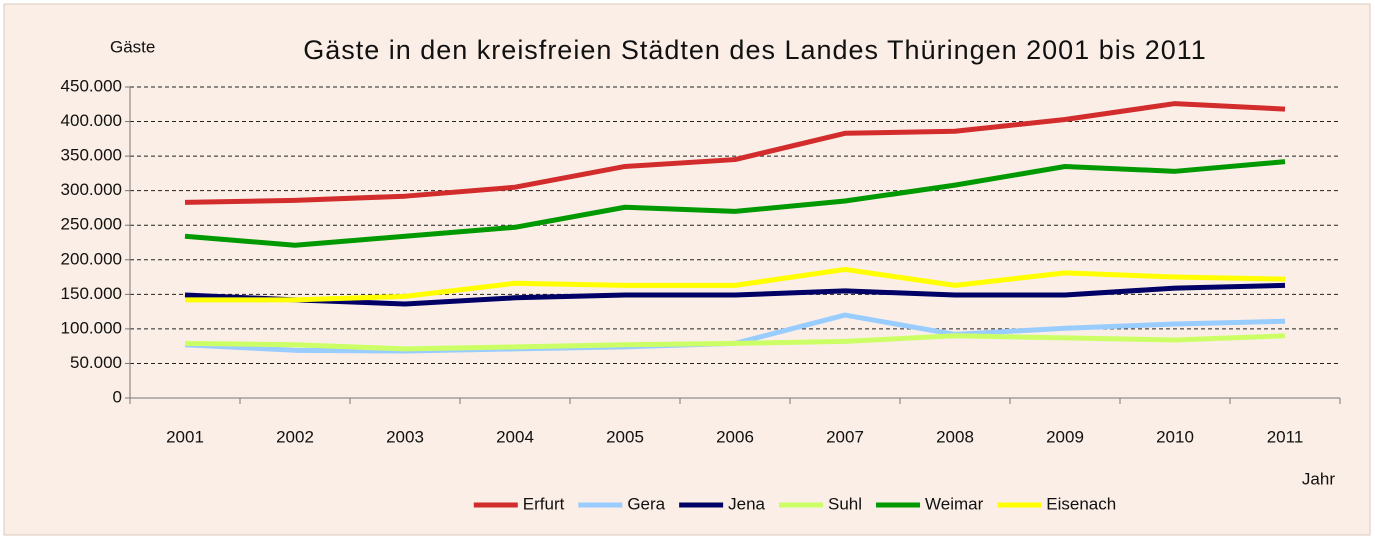 The height and width of the screenshot is (540, 1375). Describe the element at coordinates (1065, 436) in the screenshot. I see `x-tick-label: 2009` at that location.